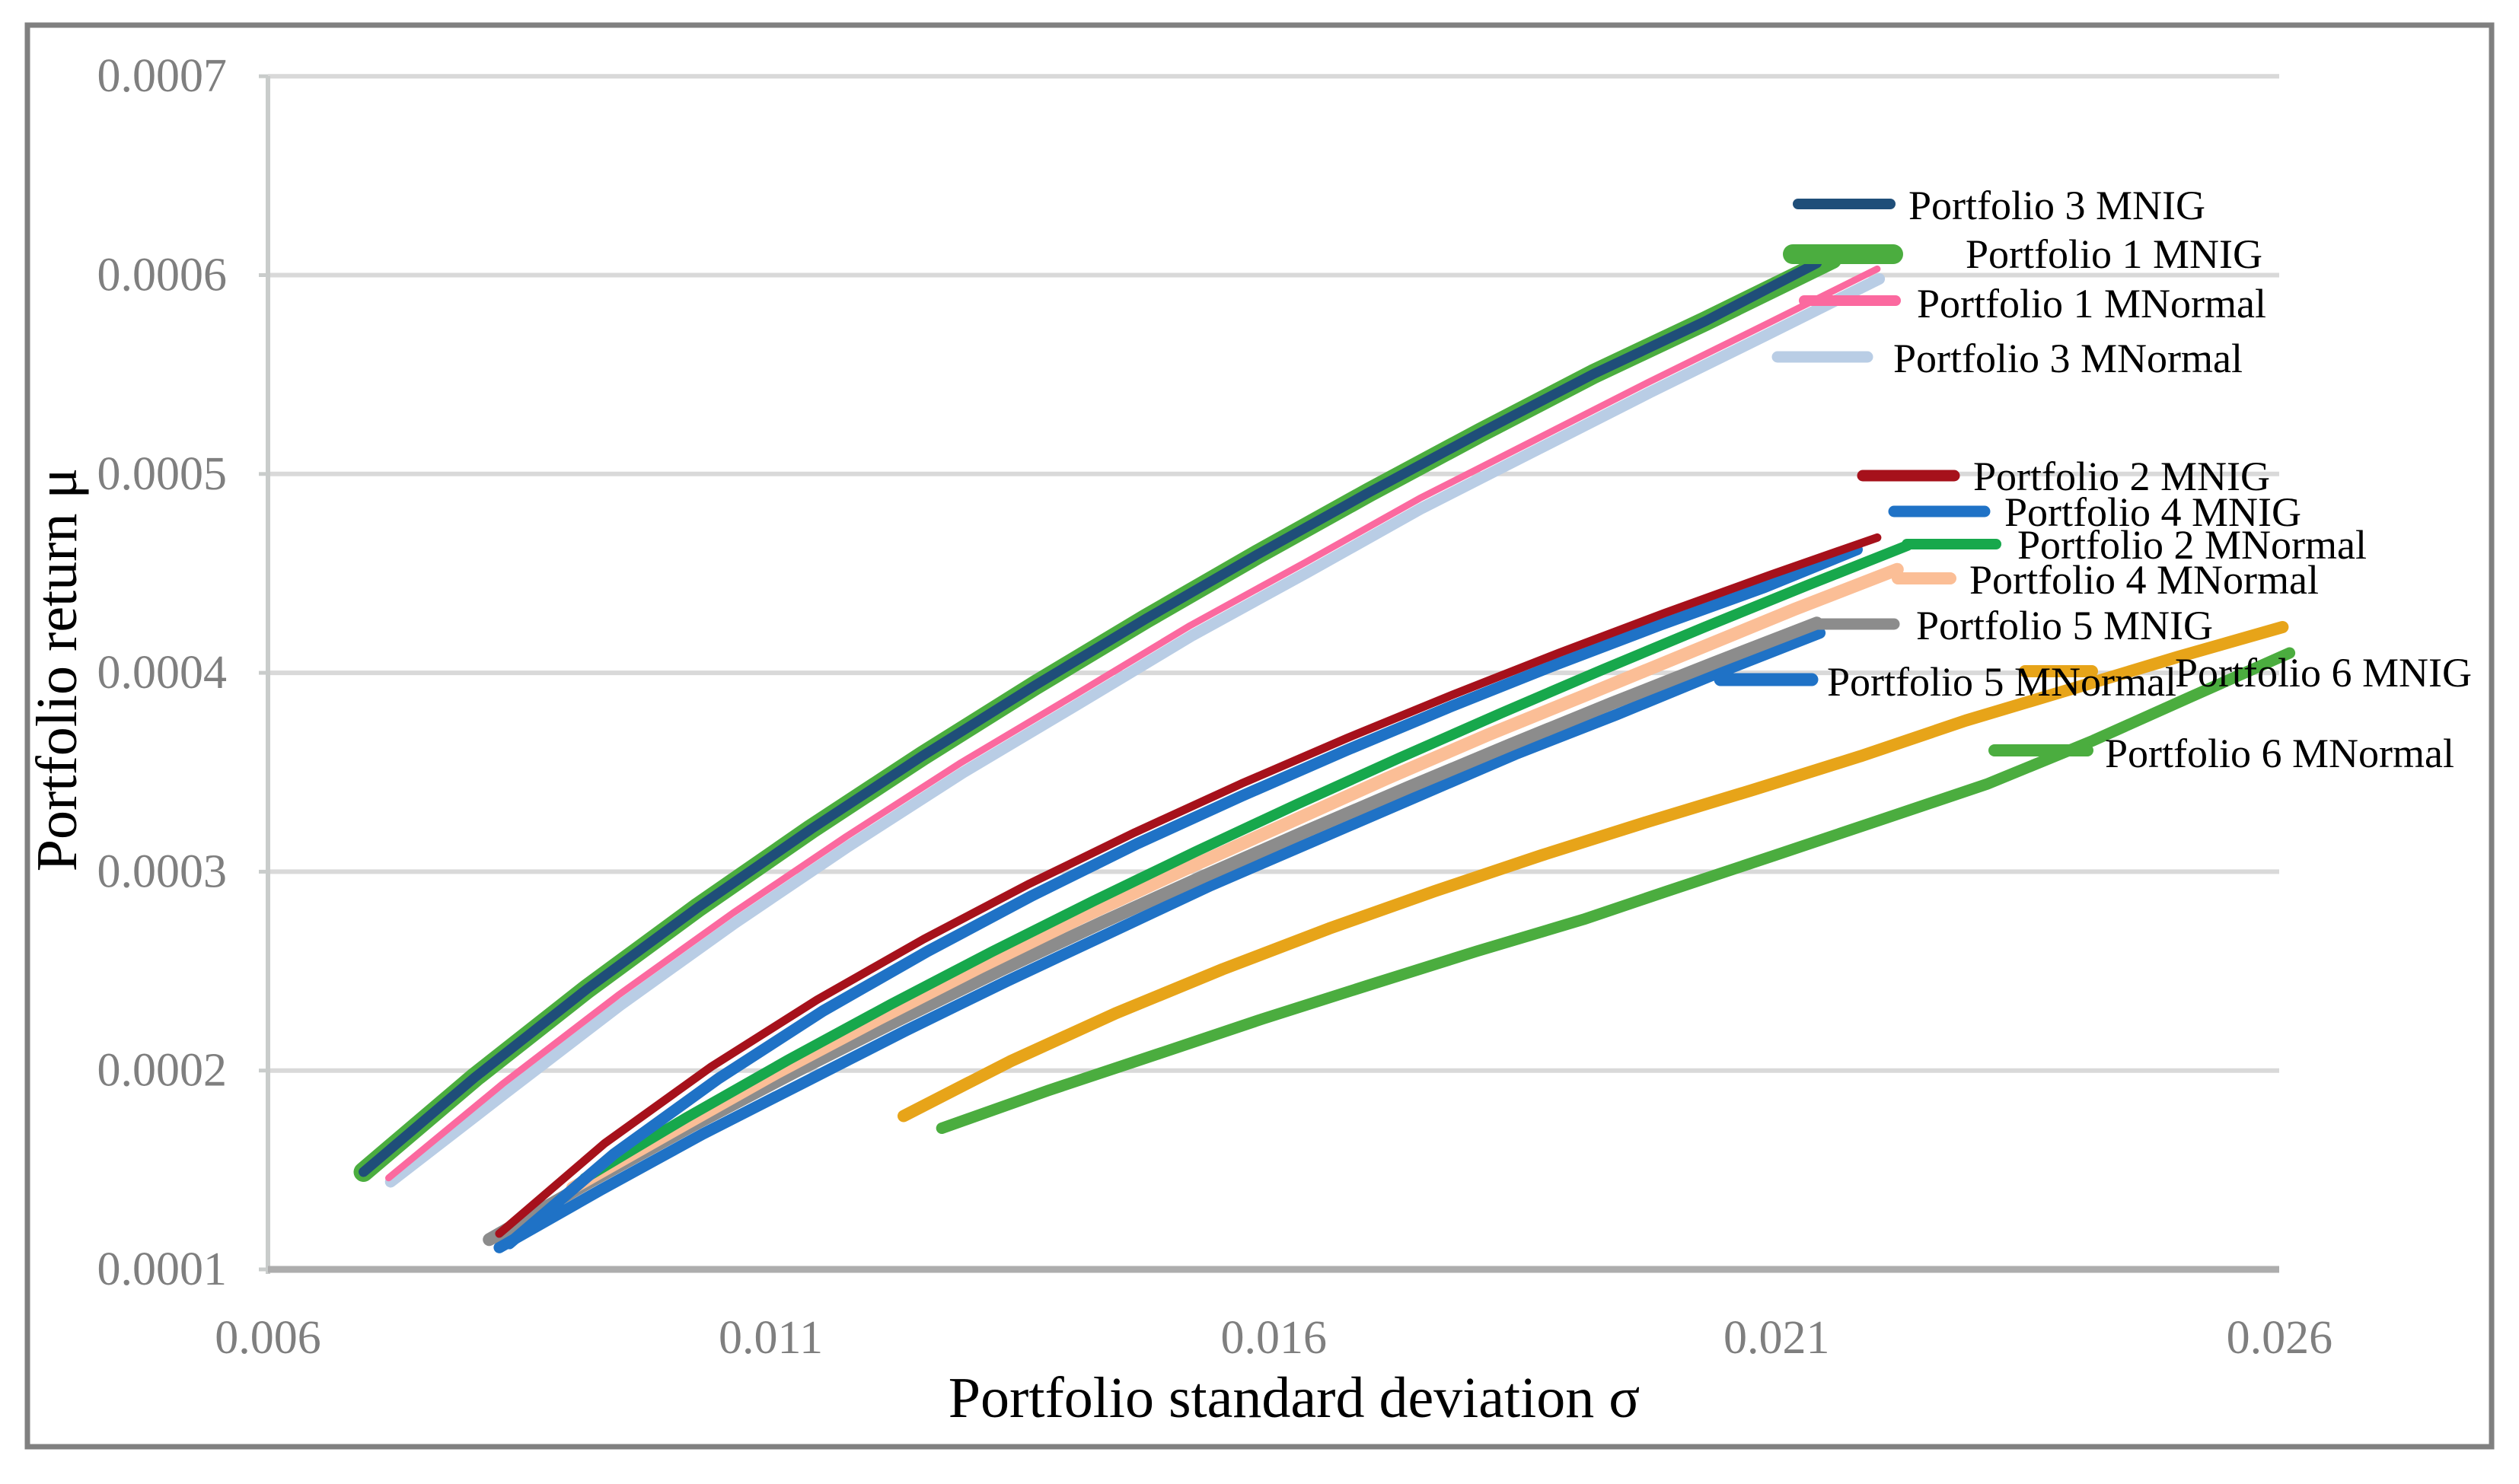 This screenshot has height=1484, width=2519. What do you see at coordinates (162, 673) in the screenshot?
I see `y-tick-label-0.0004: 0.0004` at bounding box center [162, 673].